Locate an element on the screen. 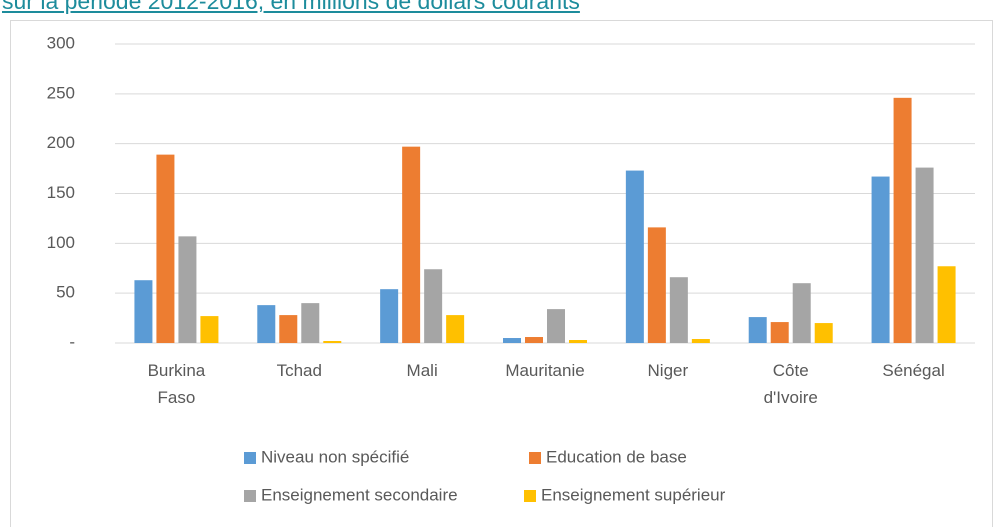 Image resolution: width=995 pixels, height=527 pixels. x-tick-label-box: Mauritanie is located at coordinates (545, 370).